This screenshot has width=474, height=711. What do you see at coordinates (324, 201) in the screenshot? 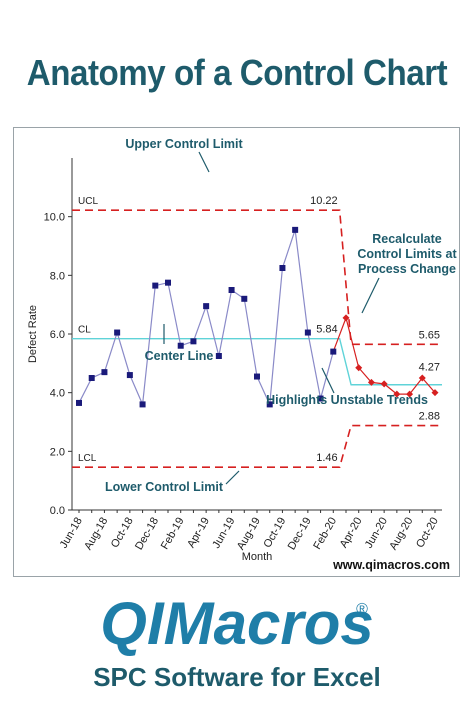
I see `ucl-before-value: 10.22` at bounding box center [324, 201].